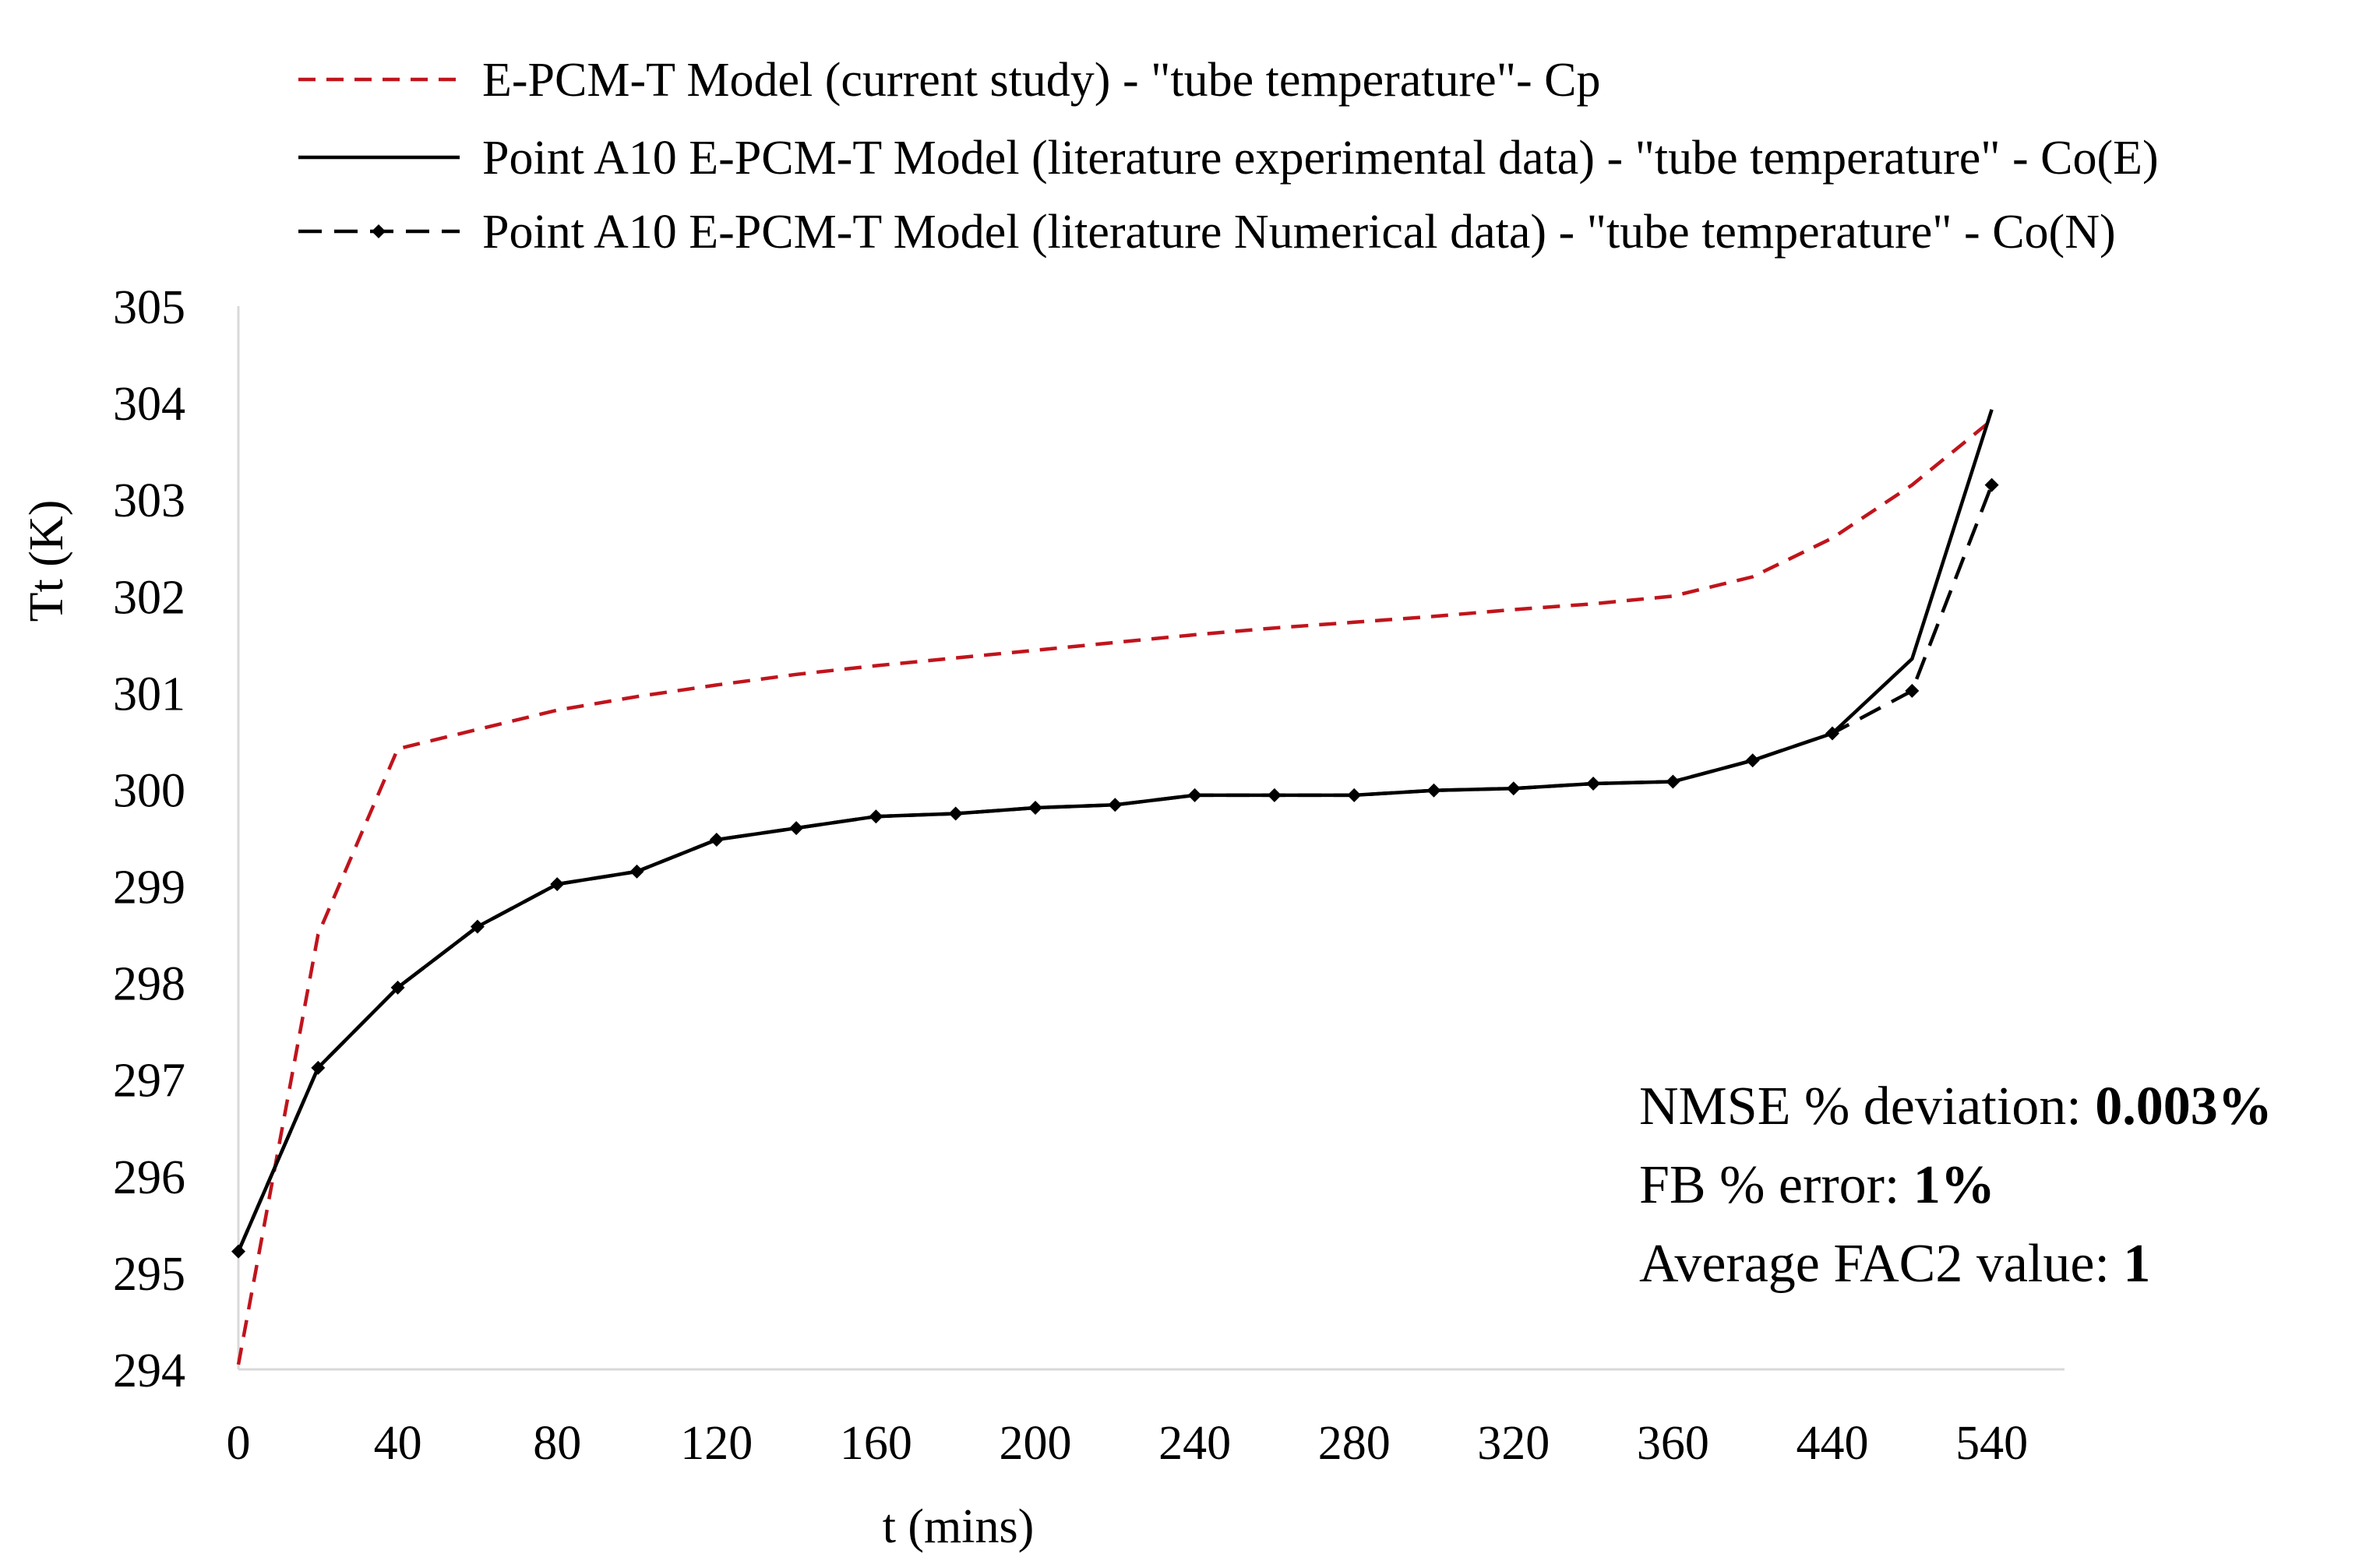 The height and width of the screenshot is (1568, 2359). I want to click on x-tick-label: 320, so click(1513, 1444).